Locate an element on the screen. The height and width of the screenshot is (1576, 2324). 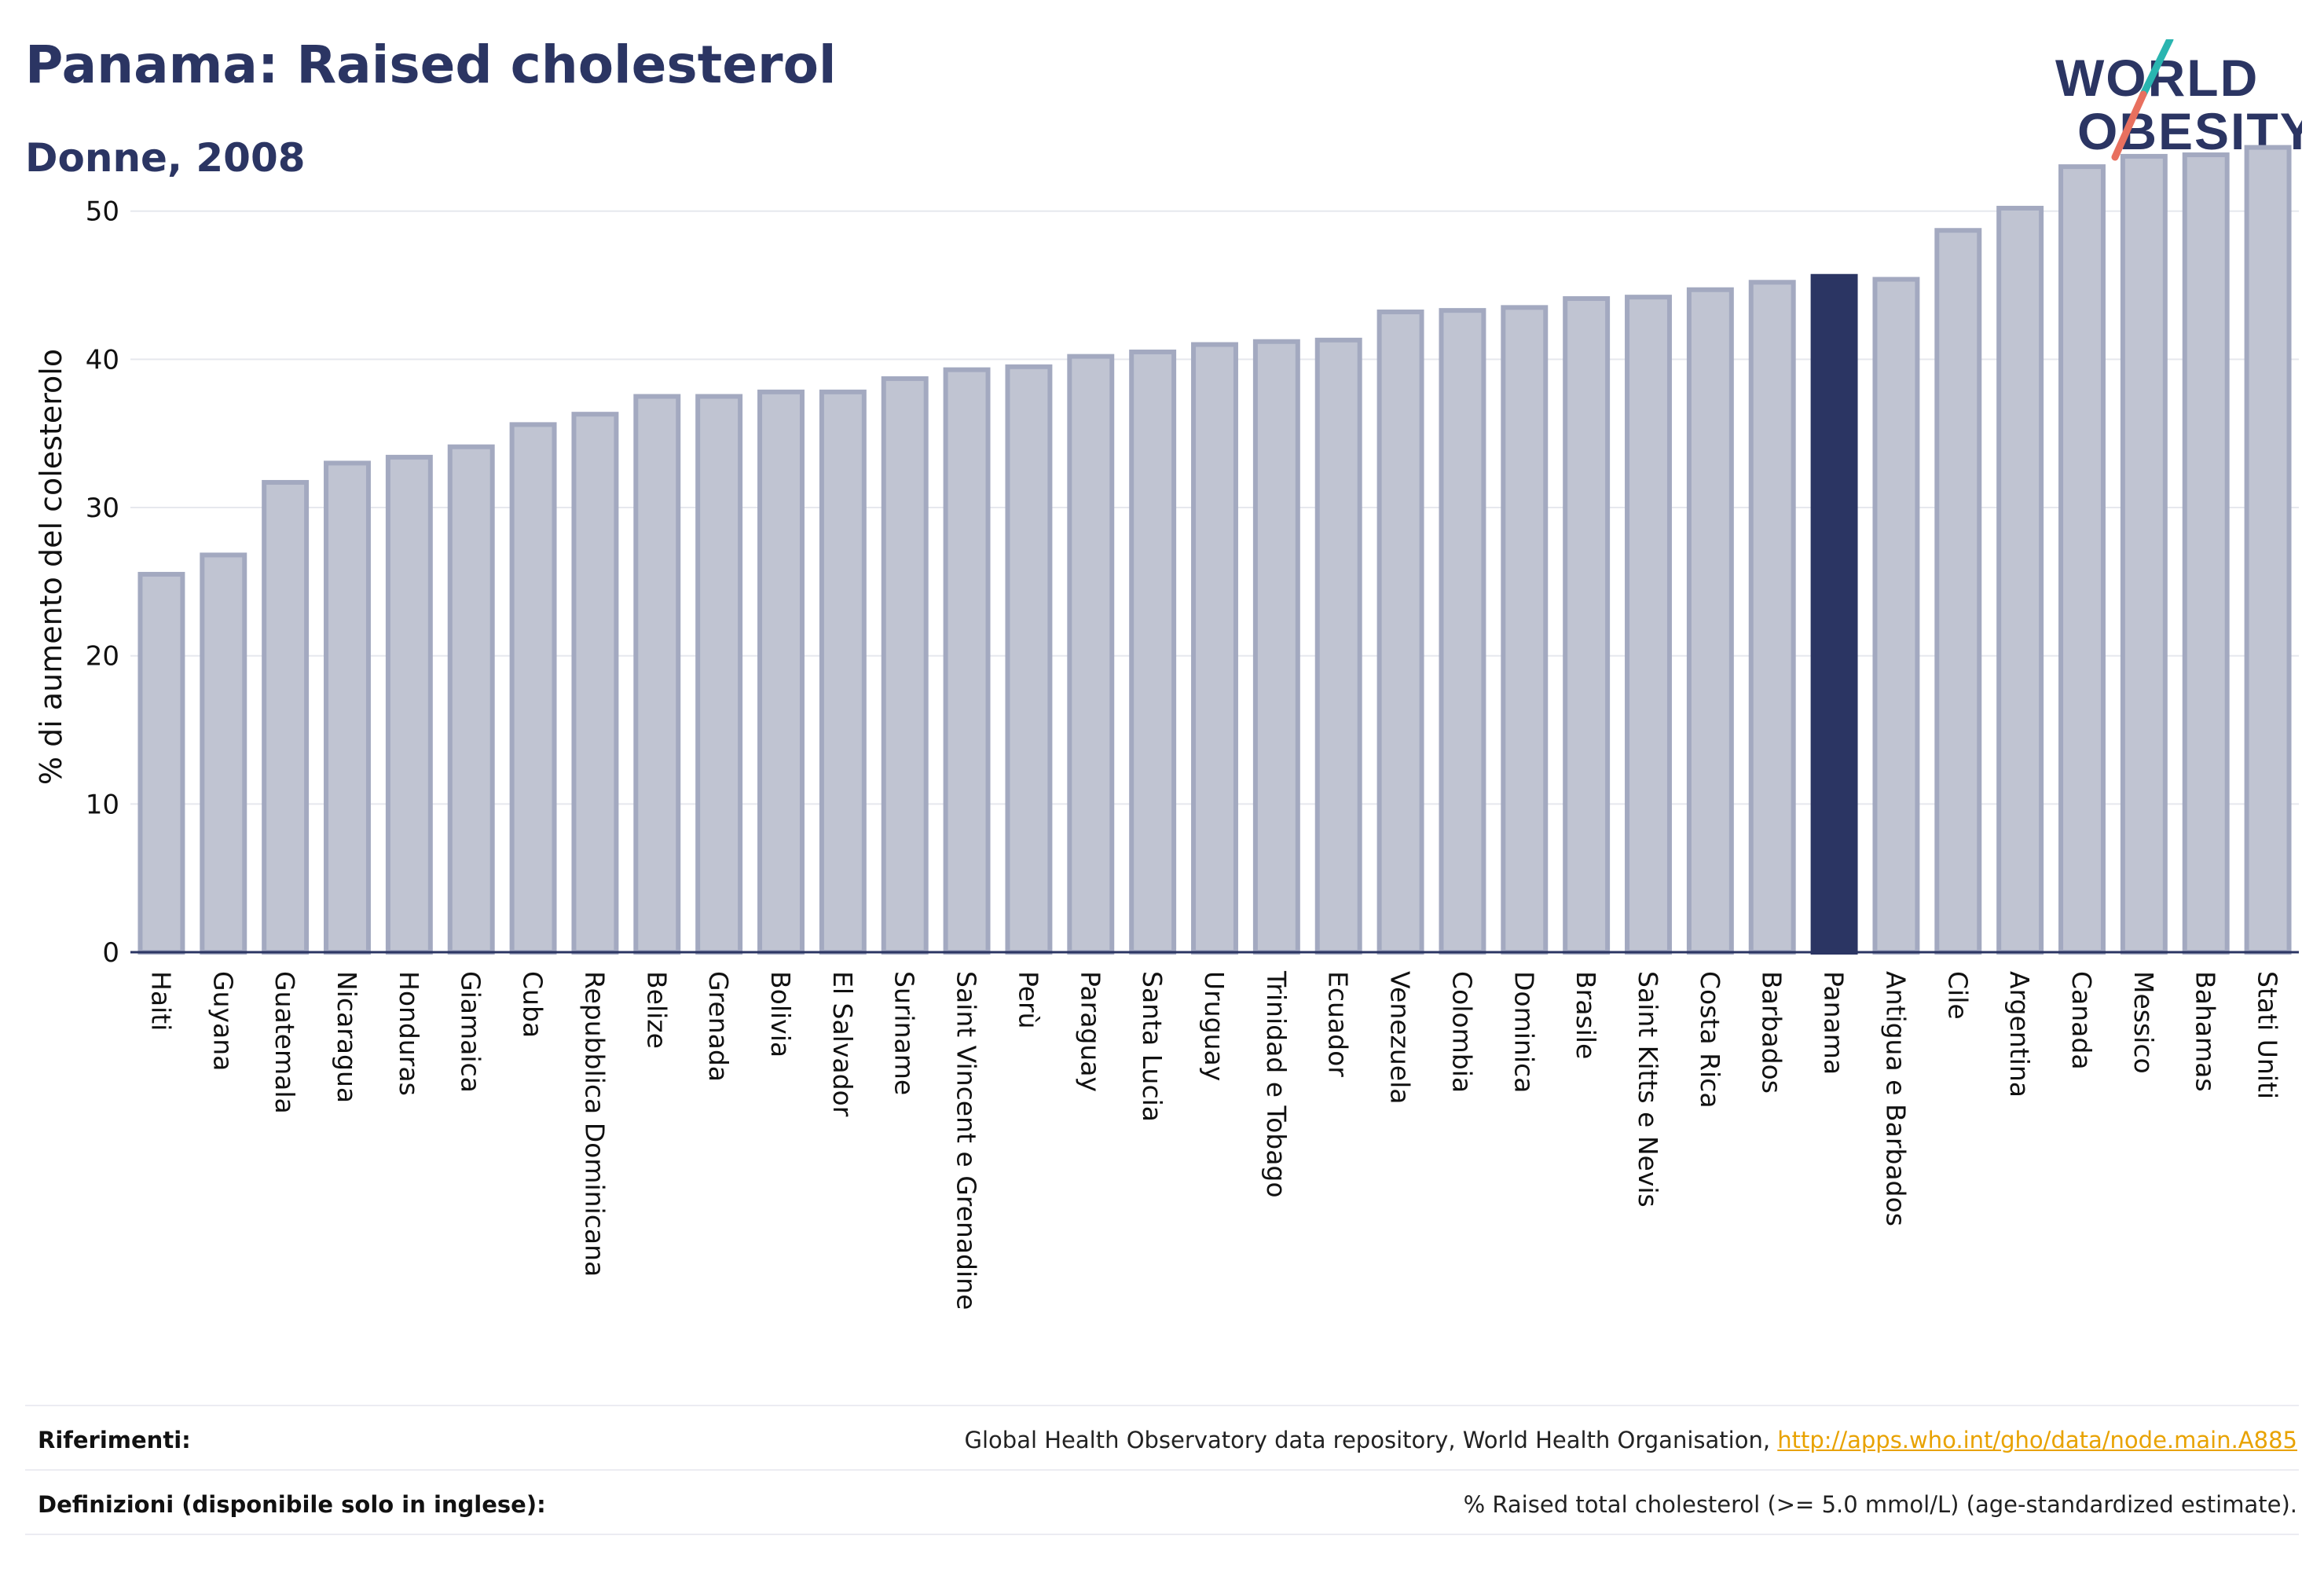
x-tick-label: Messico is located at coordinates (2143, 1022).